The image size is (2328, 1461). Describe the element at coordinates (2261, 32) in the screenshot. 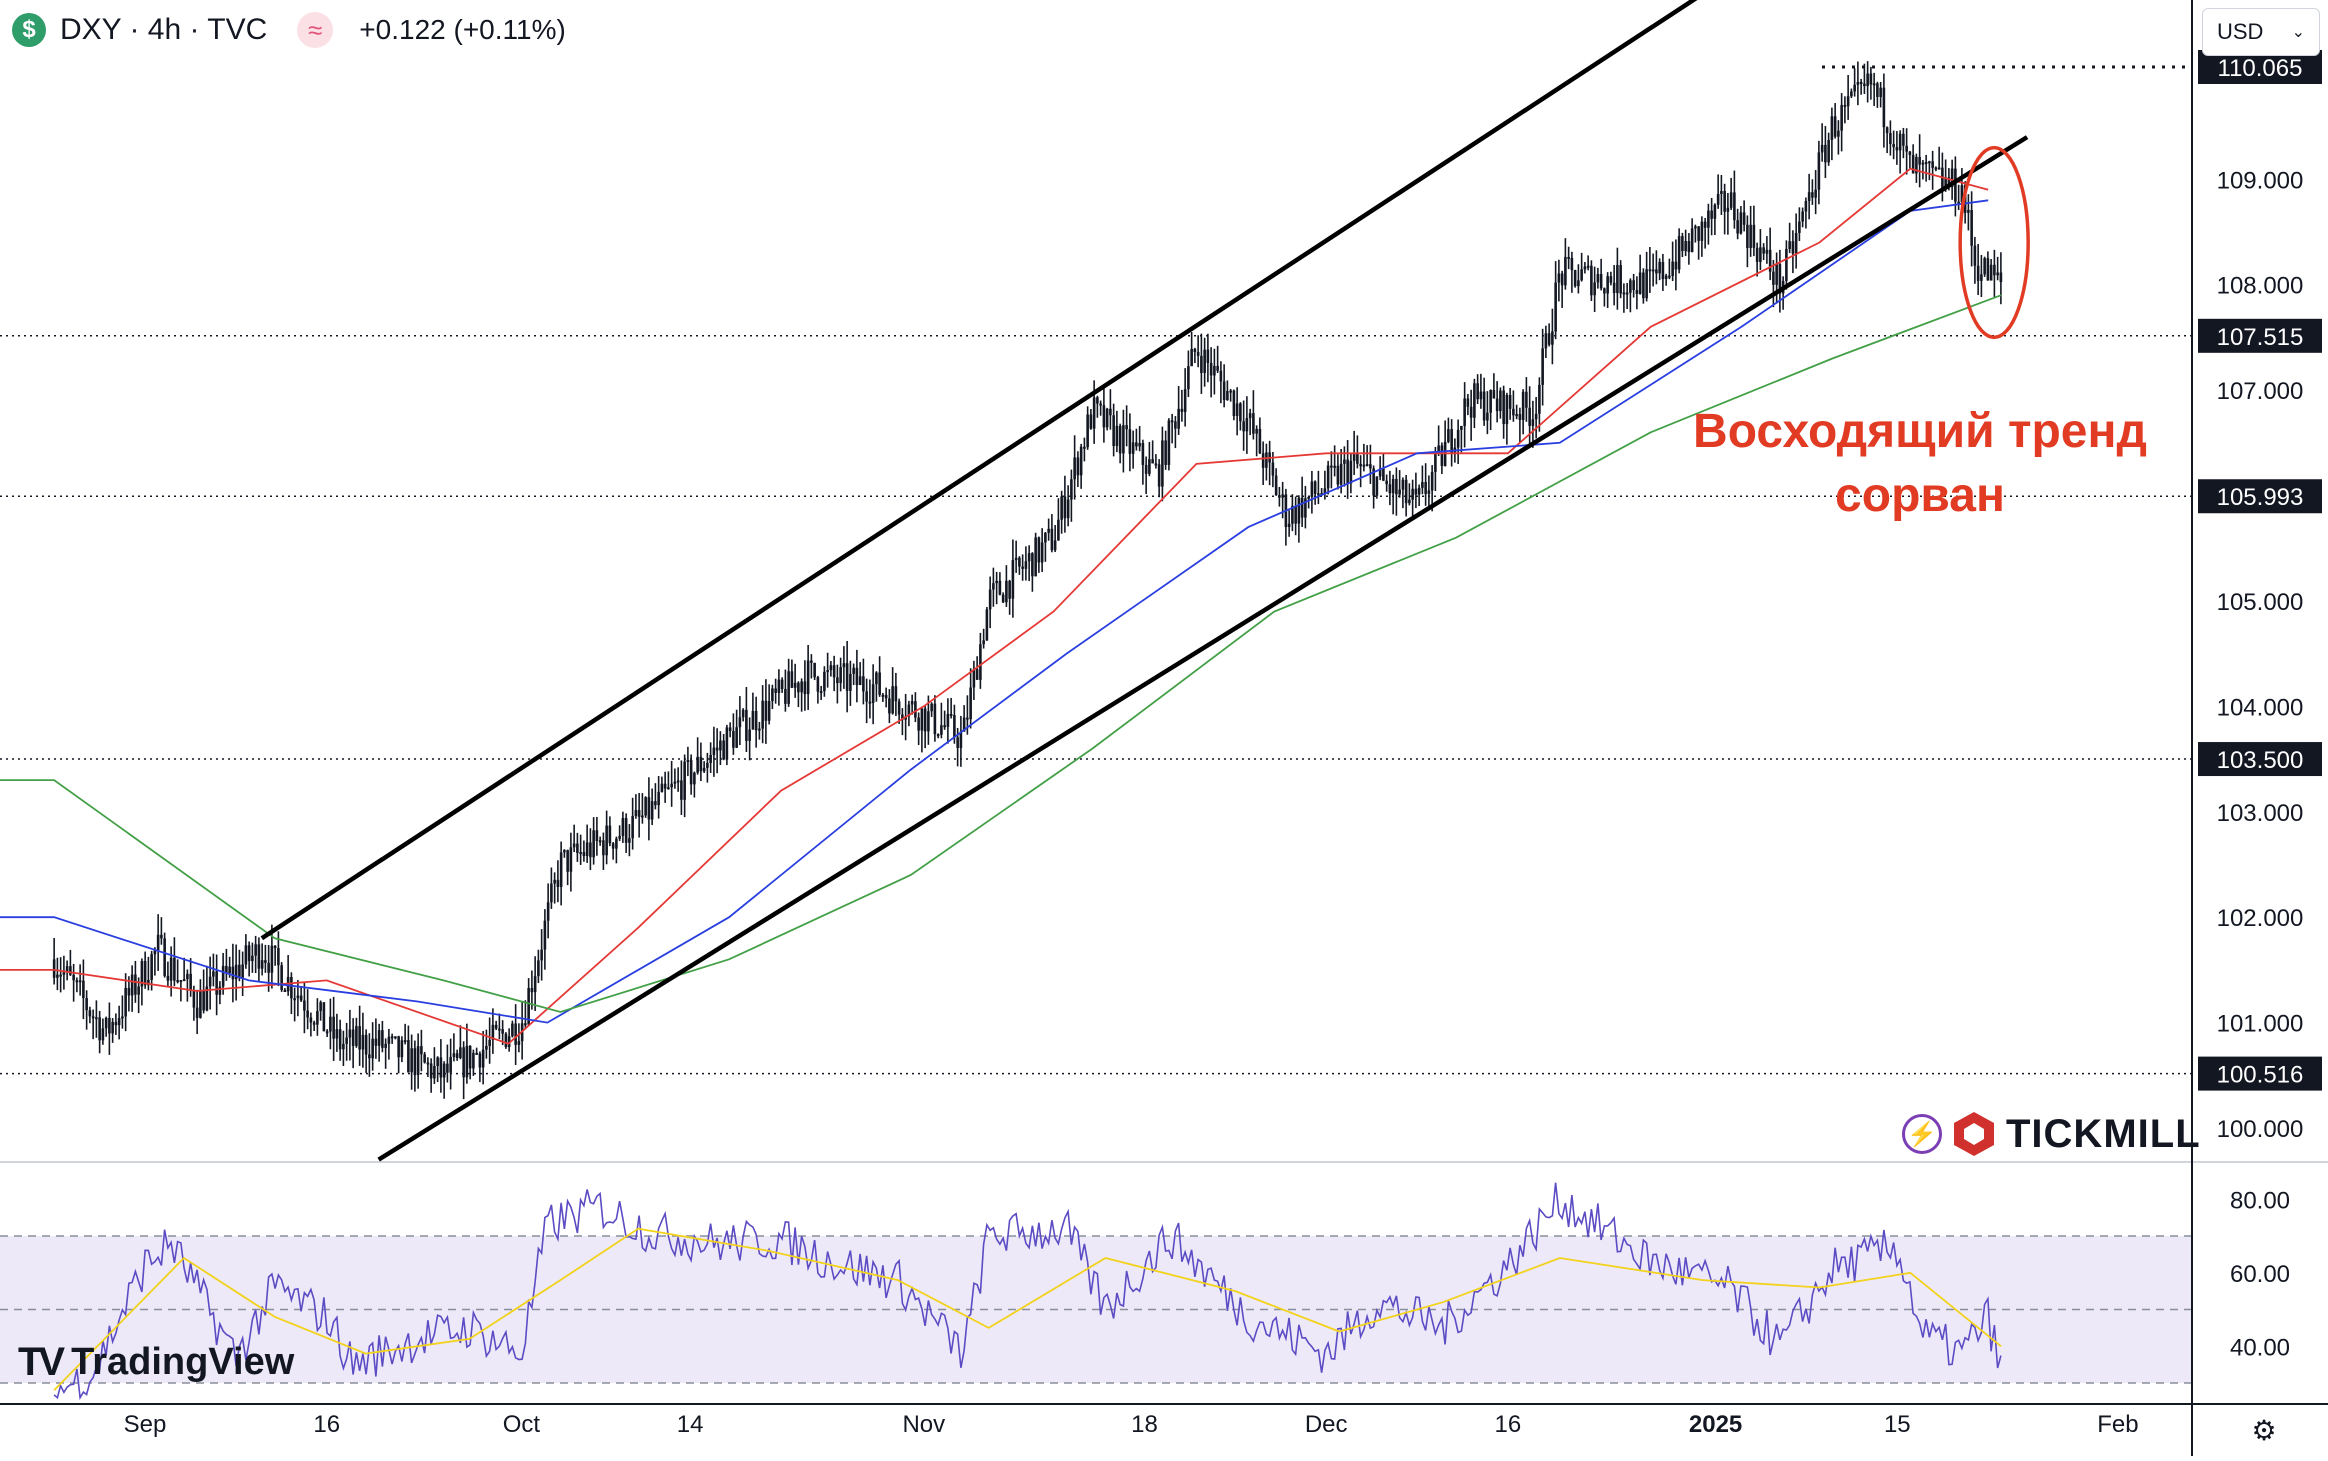

I see `currency-selector: USD ⌄` at that location.